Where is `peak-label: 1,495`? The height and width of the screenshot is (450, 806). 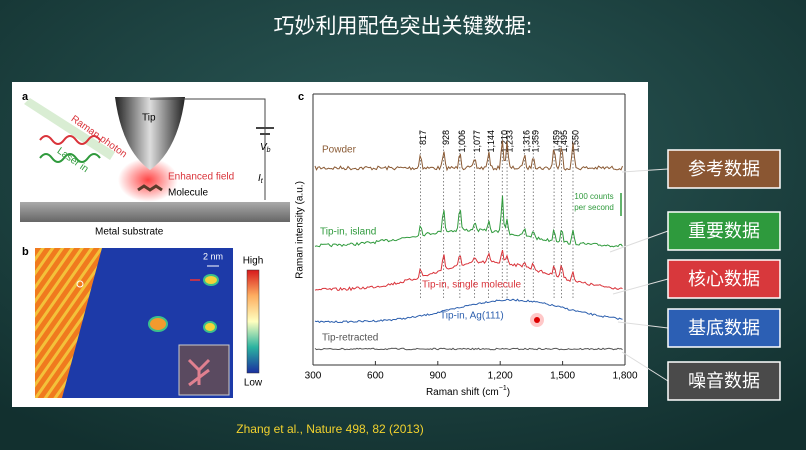 peak-label: 1,495 is located at coordinates (564, 141).